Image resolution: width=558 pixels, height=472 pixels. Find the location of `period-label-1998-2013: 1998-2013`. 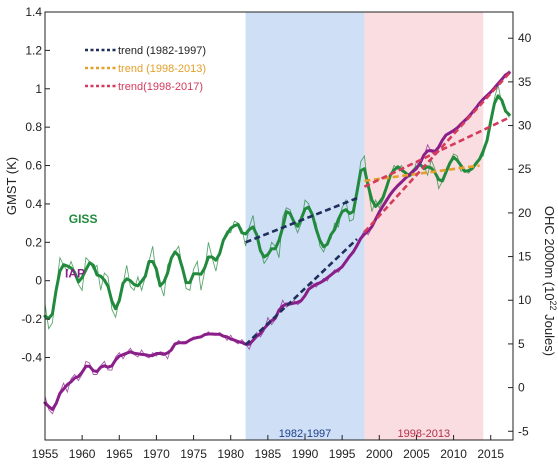

period-label-1998-2013: 1998-2013 is located at coordinates (424, 434).